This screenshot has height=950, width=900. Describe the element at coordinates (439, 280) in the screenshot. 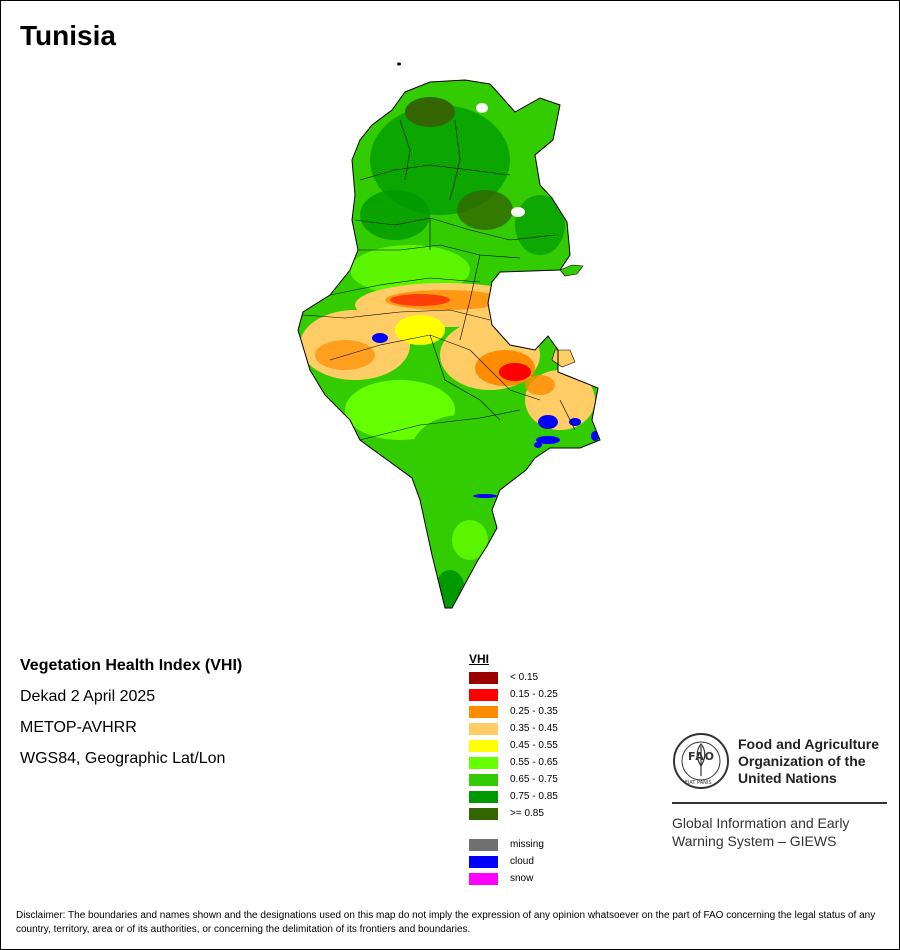

I see `admin-boundaries` at that location.